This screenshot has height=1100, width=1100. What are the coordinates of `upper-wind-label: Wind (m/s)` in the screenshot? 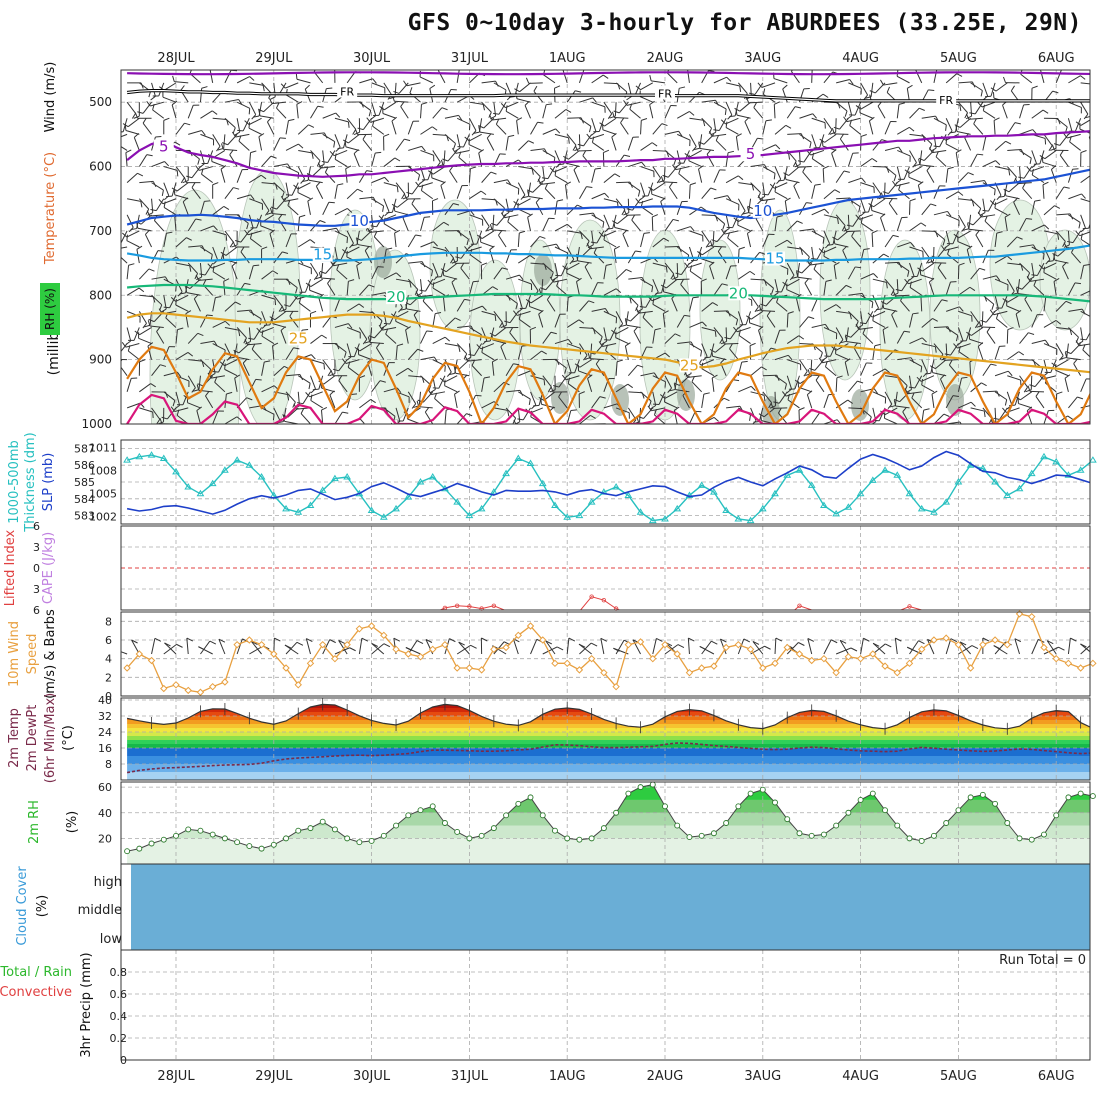 It's located at (50, 97).